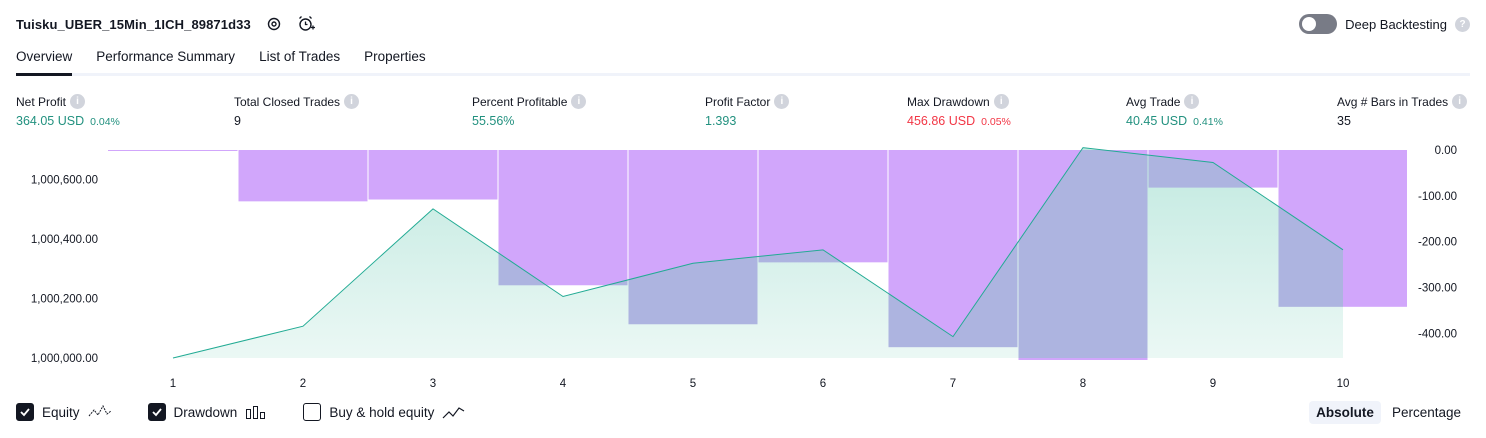 The height and width of the screenshot is (438, 1486). I want to click on add-alert-clock-icon, so click(306, 24).